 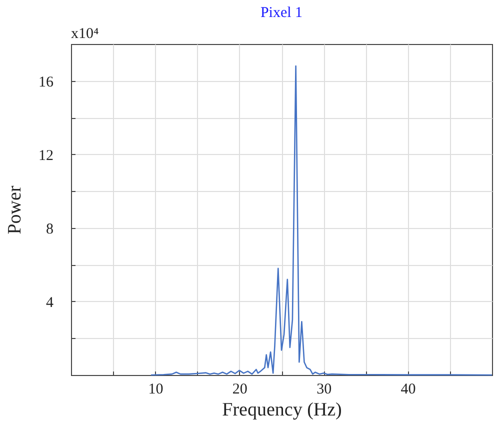 I want to click on x-tick-label: 10, so click(x=156, y=390).